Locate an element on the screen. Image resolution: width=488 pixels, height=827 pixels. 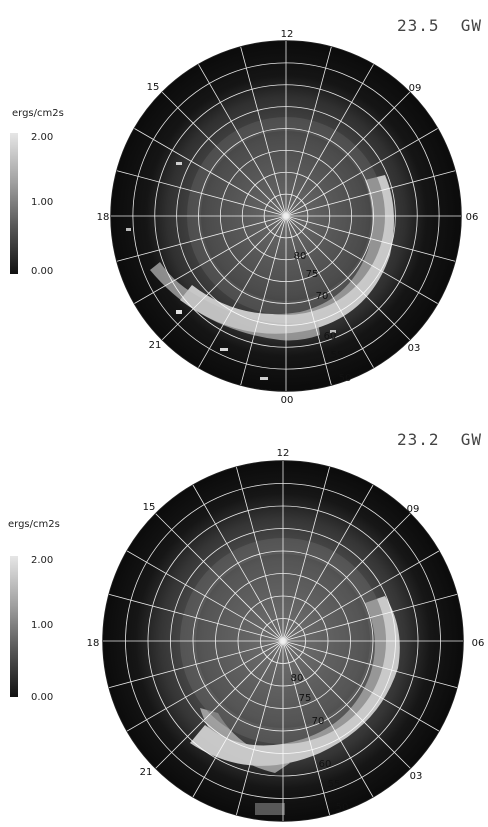
auroral-oval is located at coordinates (295, 681).